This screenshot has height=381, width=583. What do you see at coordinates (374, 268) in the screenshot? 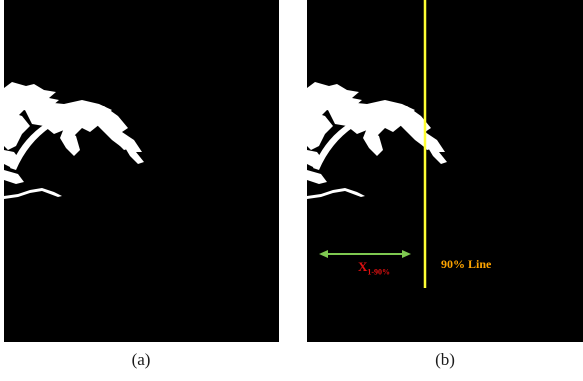
I see `x-distance-label: X1-90%` at bounding box center [374, 268].